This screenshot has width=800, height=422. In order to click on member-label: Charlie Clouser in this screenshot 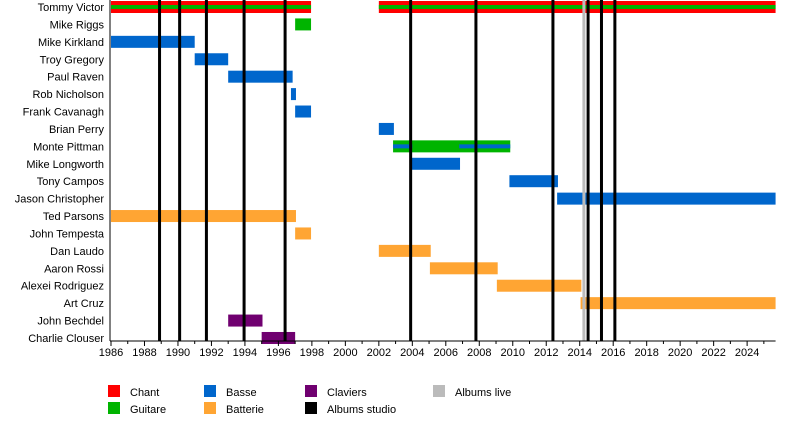, I will do `click(66, 339)`.